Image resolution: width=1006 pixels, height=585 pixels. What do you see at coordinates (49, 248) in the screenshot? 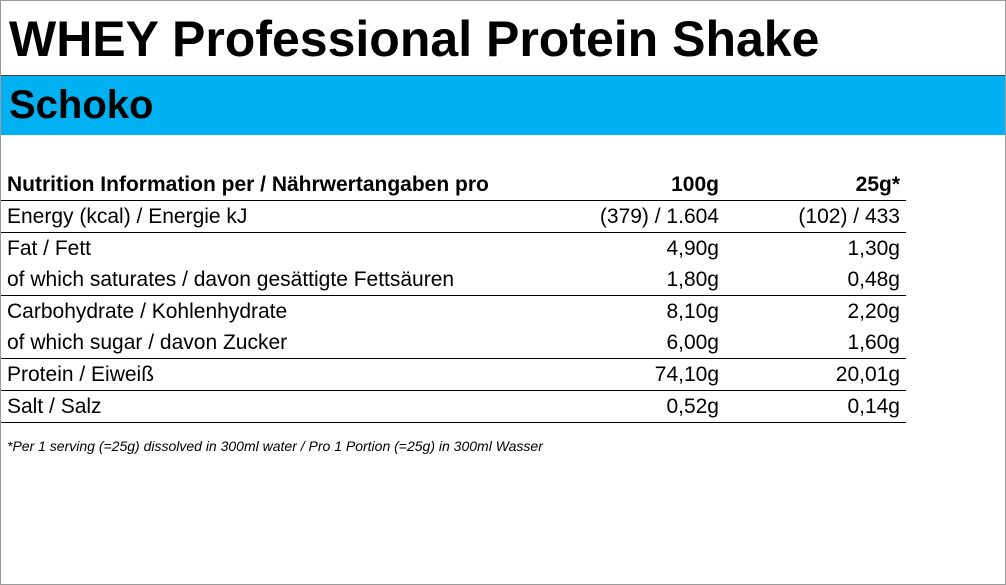
I see `table-cell: Fat / Fett` at bounding box center [49, 248].